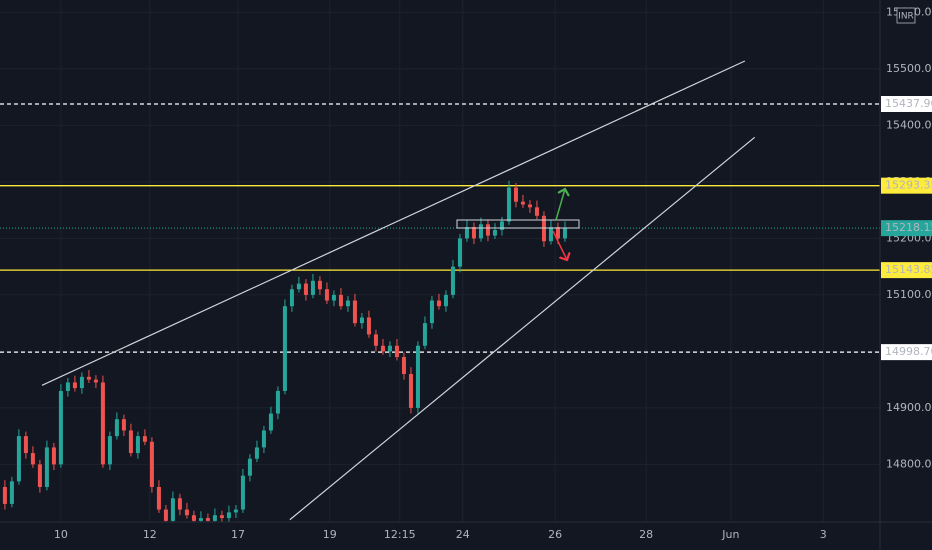  What do you see at coordinates (61, 534) in the screenshot?
I see `x-tick-label: 10` at bounding box center [61, 534].